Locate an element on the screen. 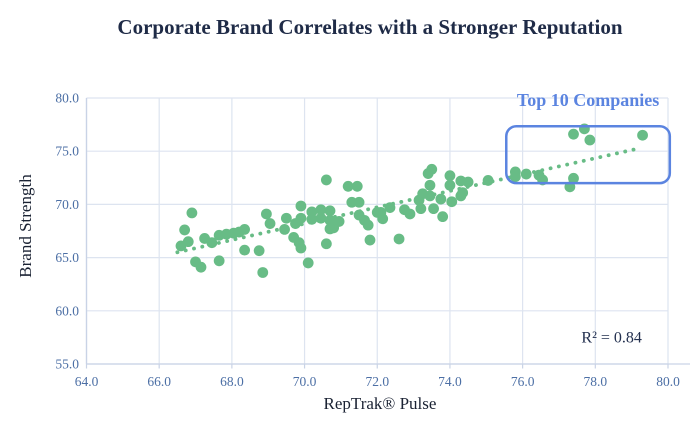 The height and width of the screenshot is (432, 700). x-tick-label: 78.0 is located at coordinates (596, 381).